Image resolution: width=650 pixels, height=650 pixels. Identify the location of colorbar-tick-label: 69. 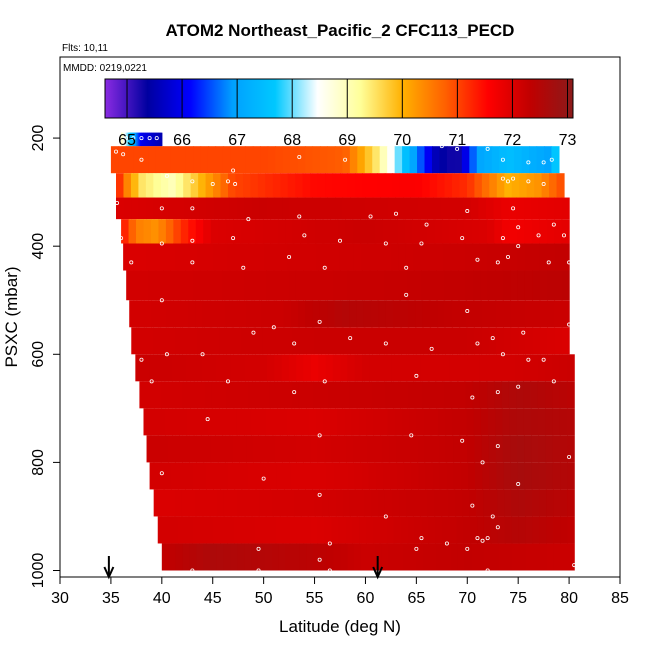
(347, 140).